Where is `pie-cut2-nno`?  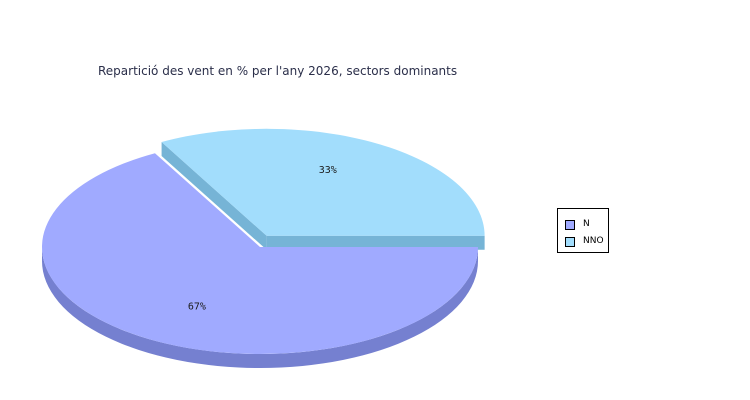 pie-cut2-nno is located at coordinates (214, 196).